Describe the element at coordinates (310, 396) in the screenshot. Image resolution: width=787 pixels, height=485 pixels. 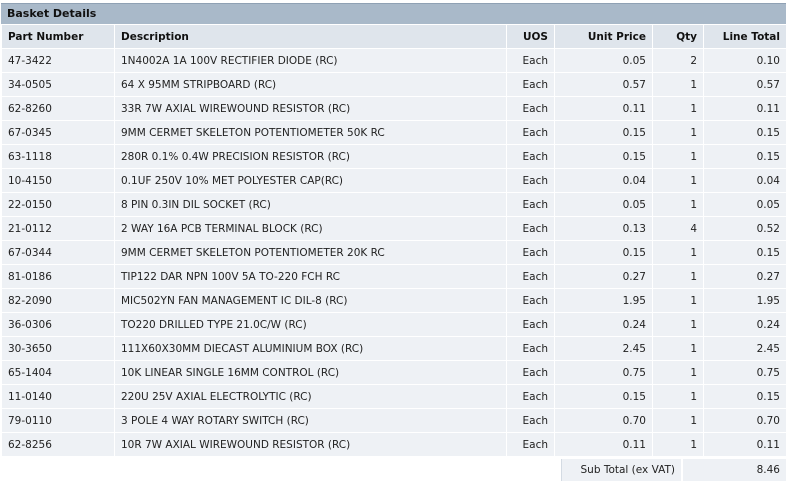
I see `description-cell: 220U 25V AXIAL ELECTROLYTIC (RC)` at that location.